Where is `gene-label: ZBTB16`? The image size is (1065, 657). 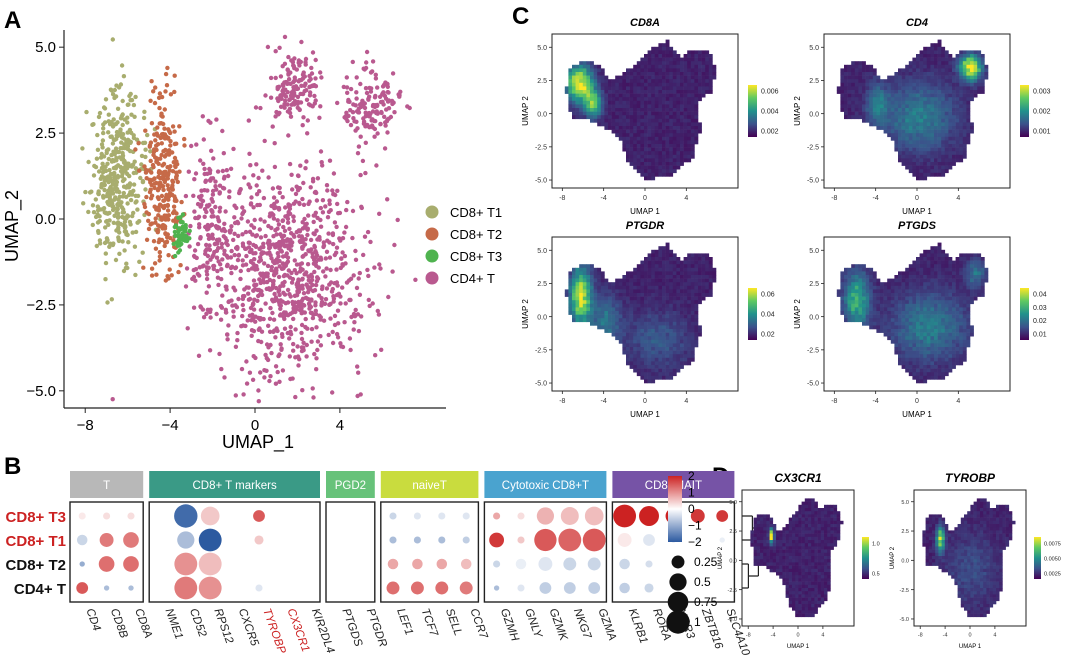
gene-label: ZBTB16 is located at coordinates (712, 628).